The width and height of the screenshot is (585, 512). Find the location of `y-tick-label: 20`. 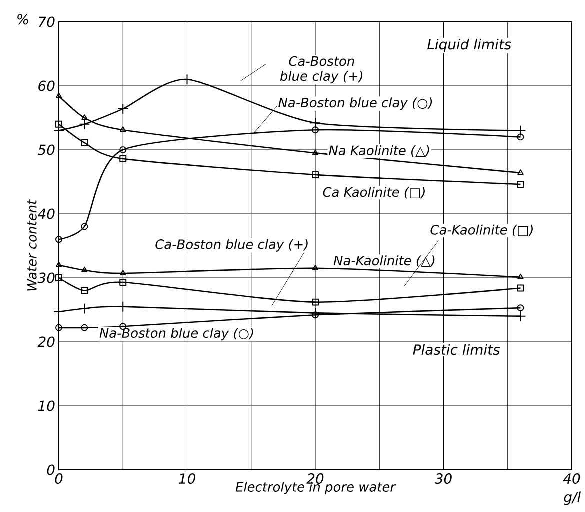

y-tick-label: 20 is located at coordinates (46, 342).